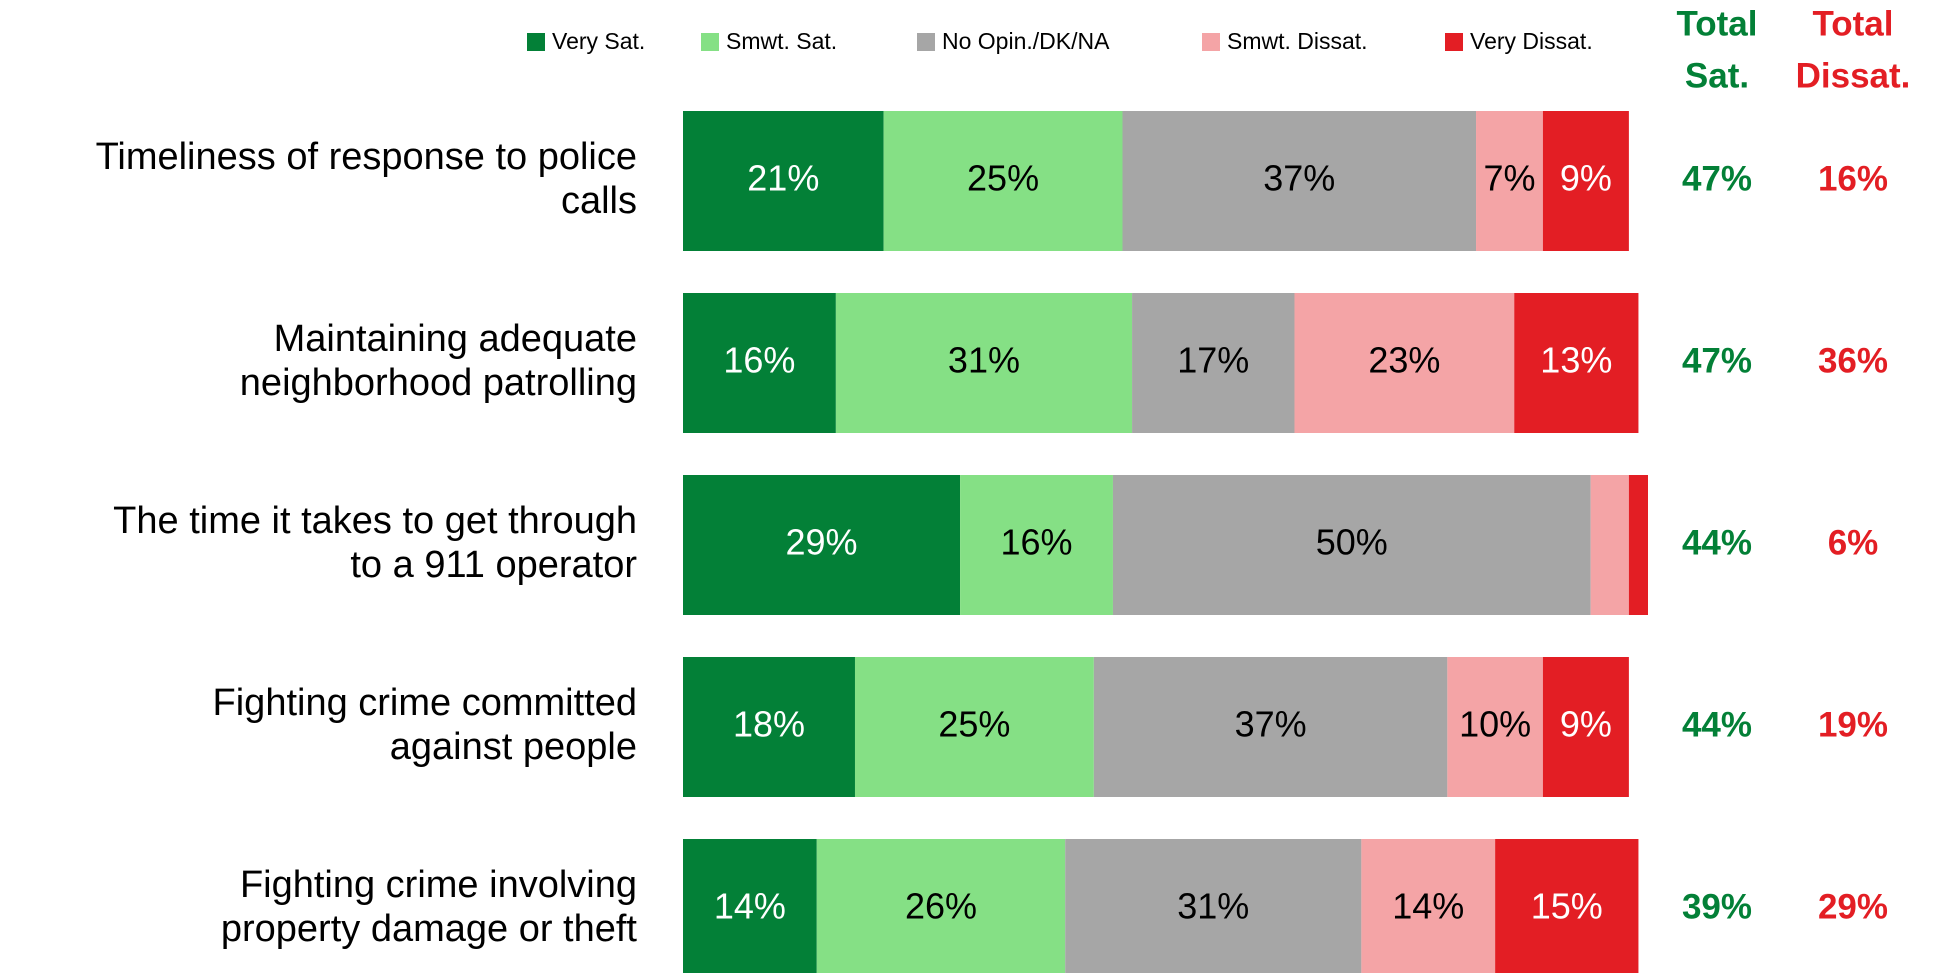 This screenshot has width=1933, height=973. Describe the element at coordinates (1495, 724) in the screenshot. I see `data-label: 10%` at that location.